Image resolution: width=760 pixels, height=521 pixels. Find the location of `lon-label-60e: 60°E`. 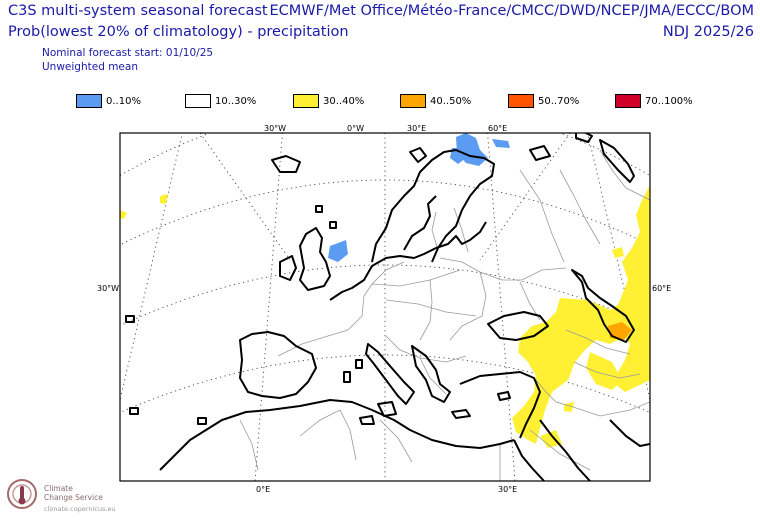

lon-label-60e: 60°E is located at coordinates (498, 128).